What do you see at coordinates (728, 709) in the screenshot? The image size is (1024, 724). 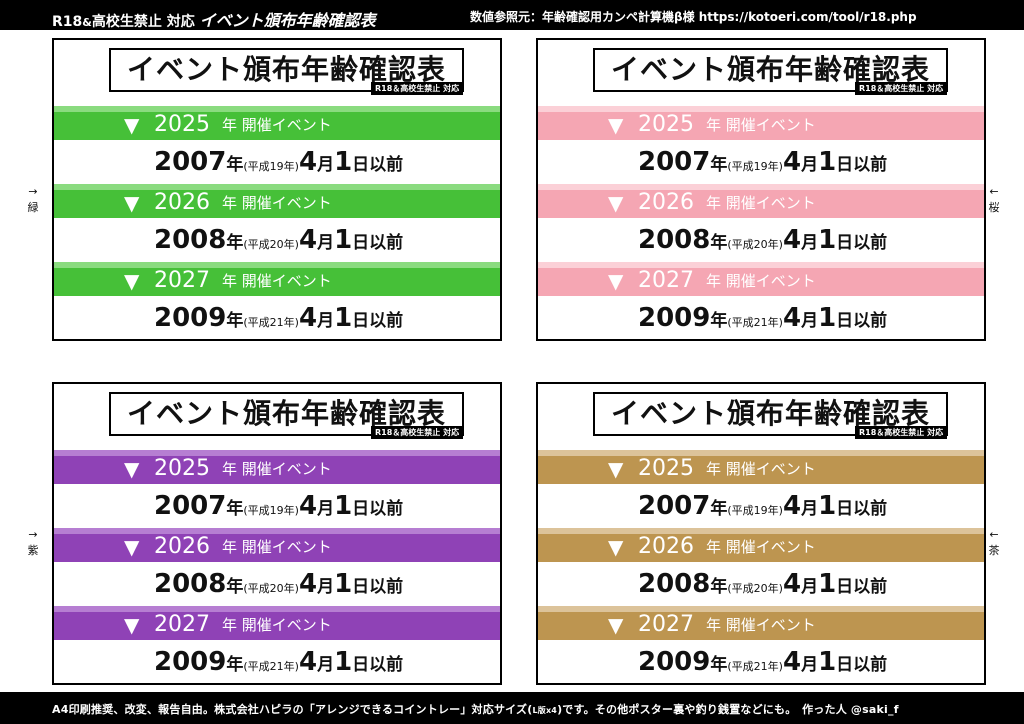 I see `footer-text-b: )です。その他ポスター裏や釣り銭置などにも。 作った人 @saki_f` at bounding box center [728, 709].